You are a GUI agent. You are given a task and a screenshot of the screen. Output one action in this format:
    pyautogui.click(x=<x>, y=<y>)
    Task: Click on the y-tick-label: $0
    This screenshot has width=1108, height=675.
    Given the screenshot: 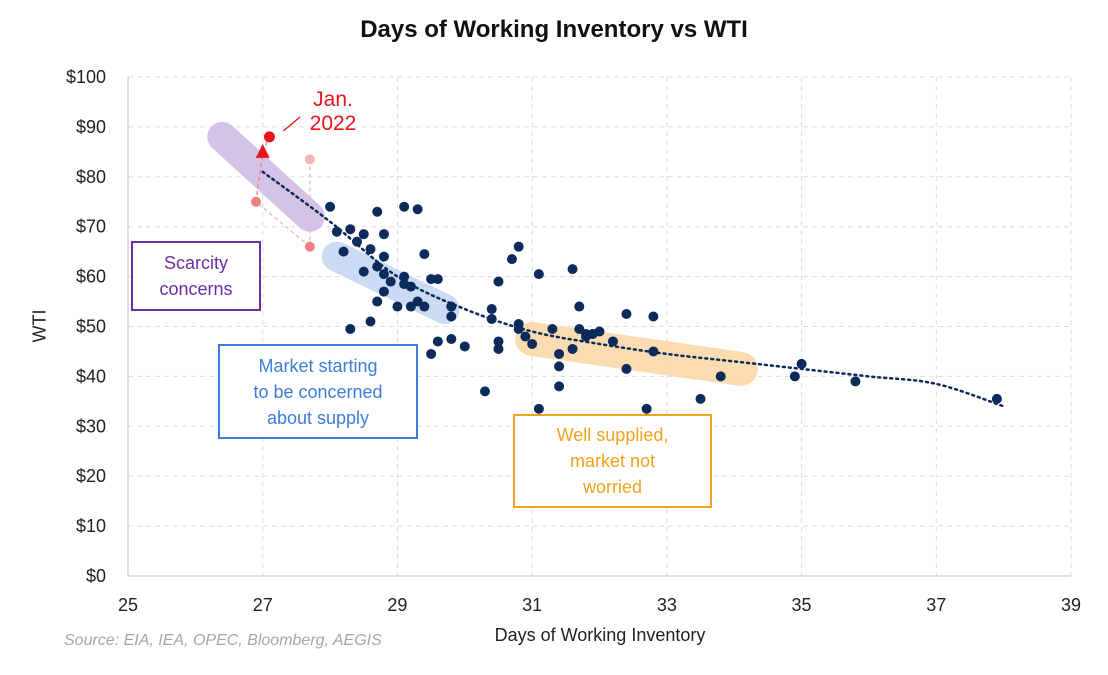 What is the action you would take?
    pyautogui.click(x=96, y=576)
    